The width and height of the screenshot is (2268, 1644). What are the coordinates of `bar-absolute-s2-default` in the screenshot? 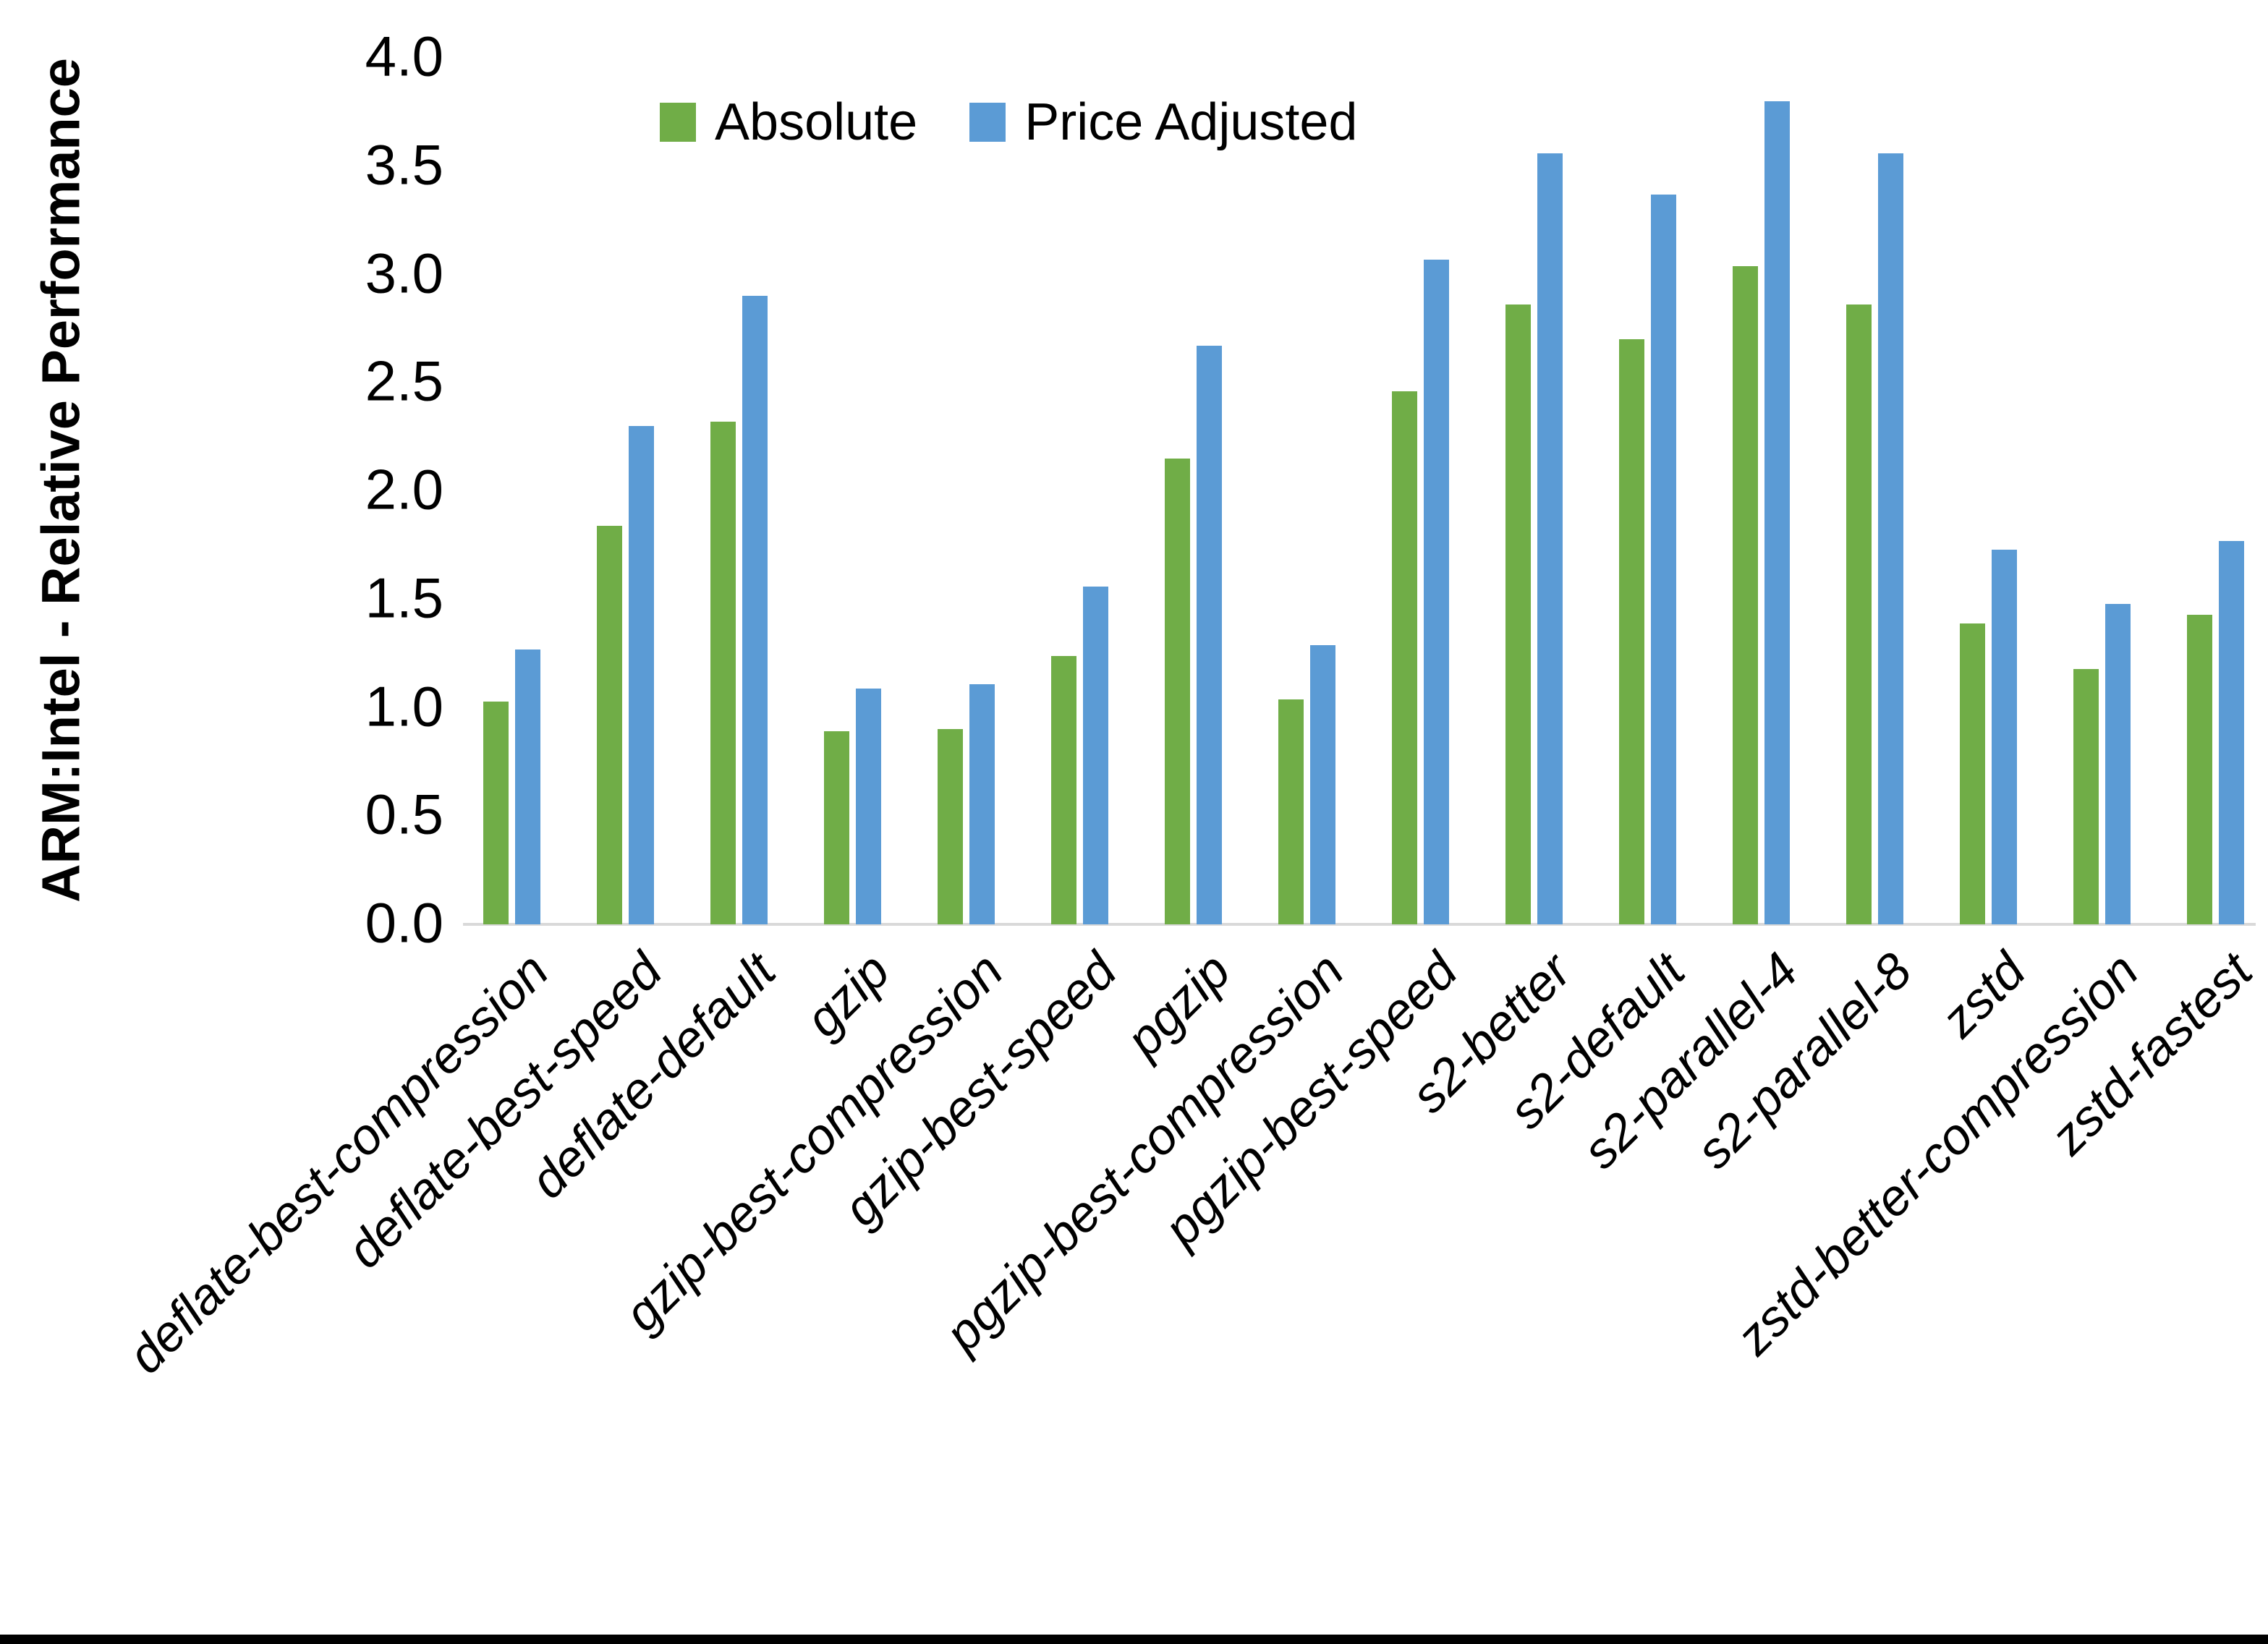 It's located at (1631, 631).